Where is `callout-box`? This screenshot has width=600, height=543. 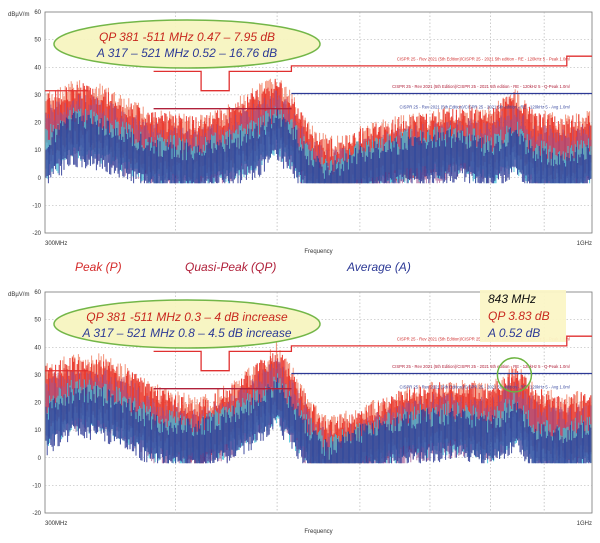 callout-box is located at coordinates (523, 316).